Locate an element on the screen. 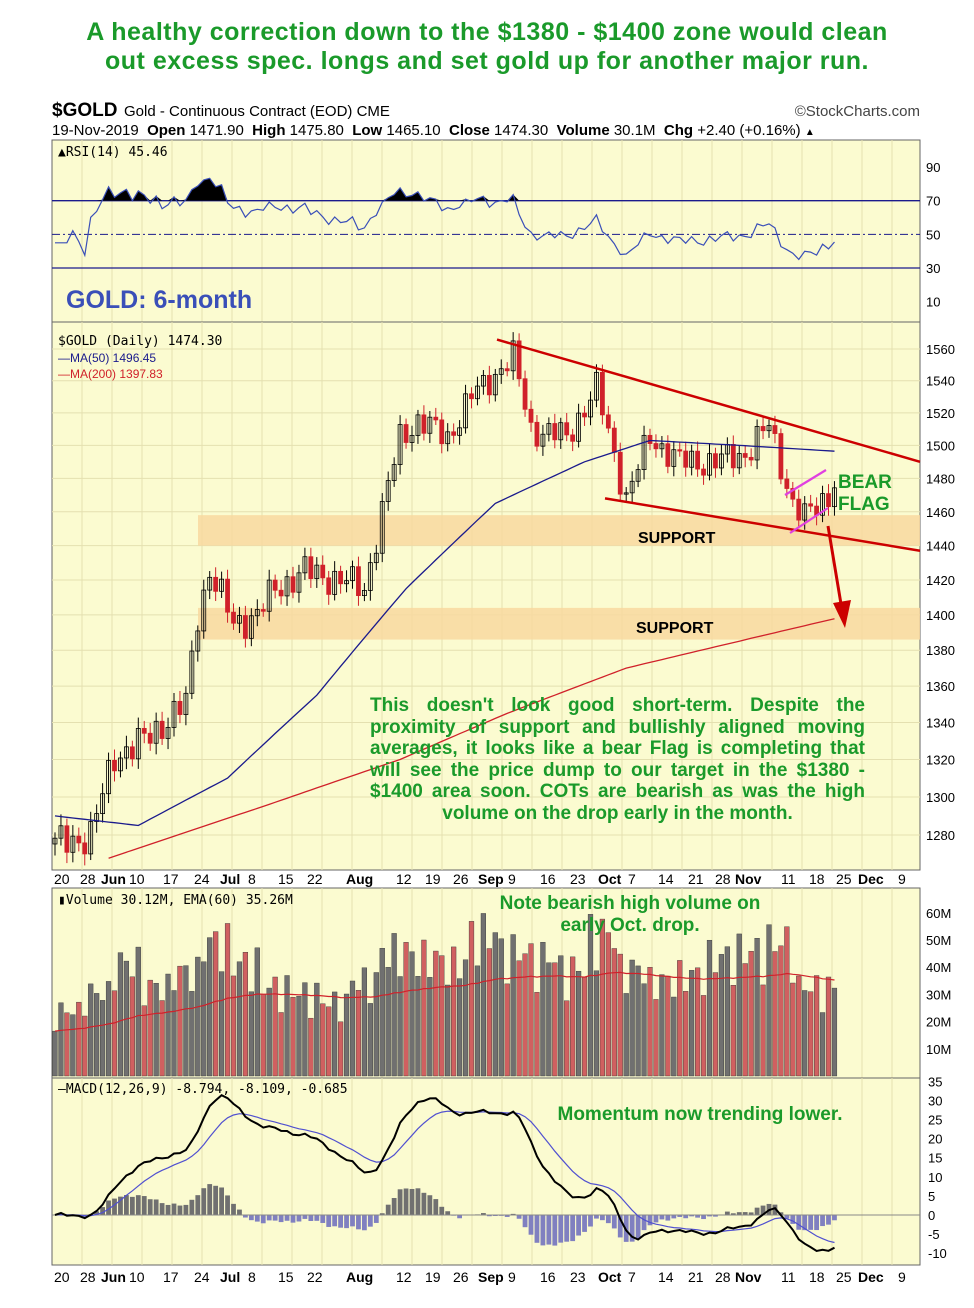 This screenshot has width=974, height=1308. macd-tick-label: 5 is located at coordinates (931, 1196).